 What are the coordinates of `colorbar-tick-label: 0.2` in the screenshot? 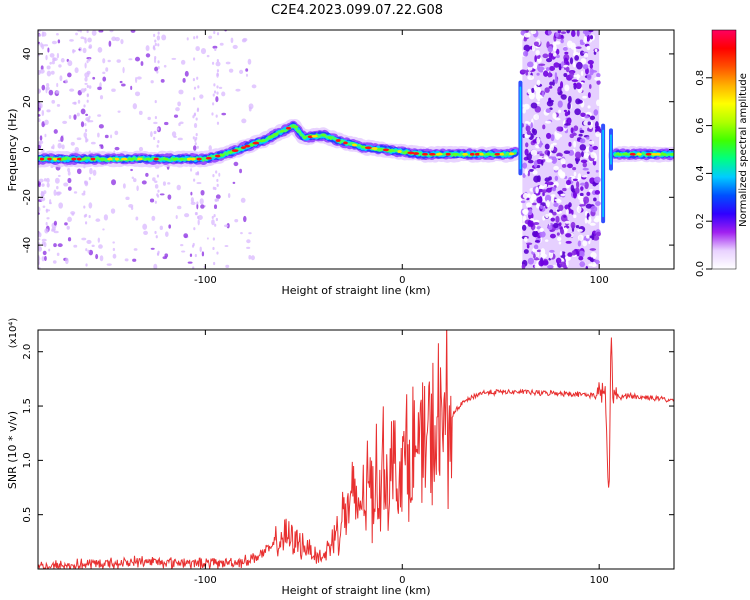 It's located at (700, 221).